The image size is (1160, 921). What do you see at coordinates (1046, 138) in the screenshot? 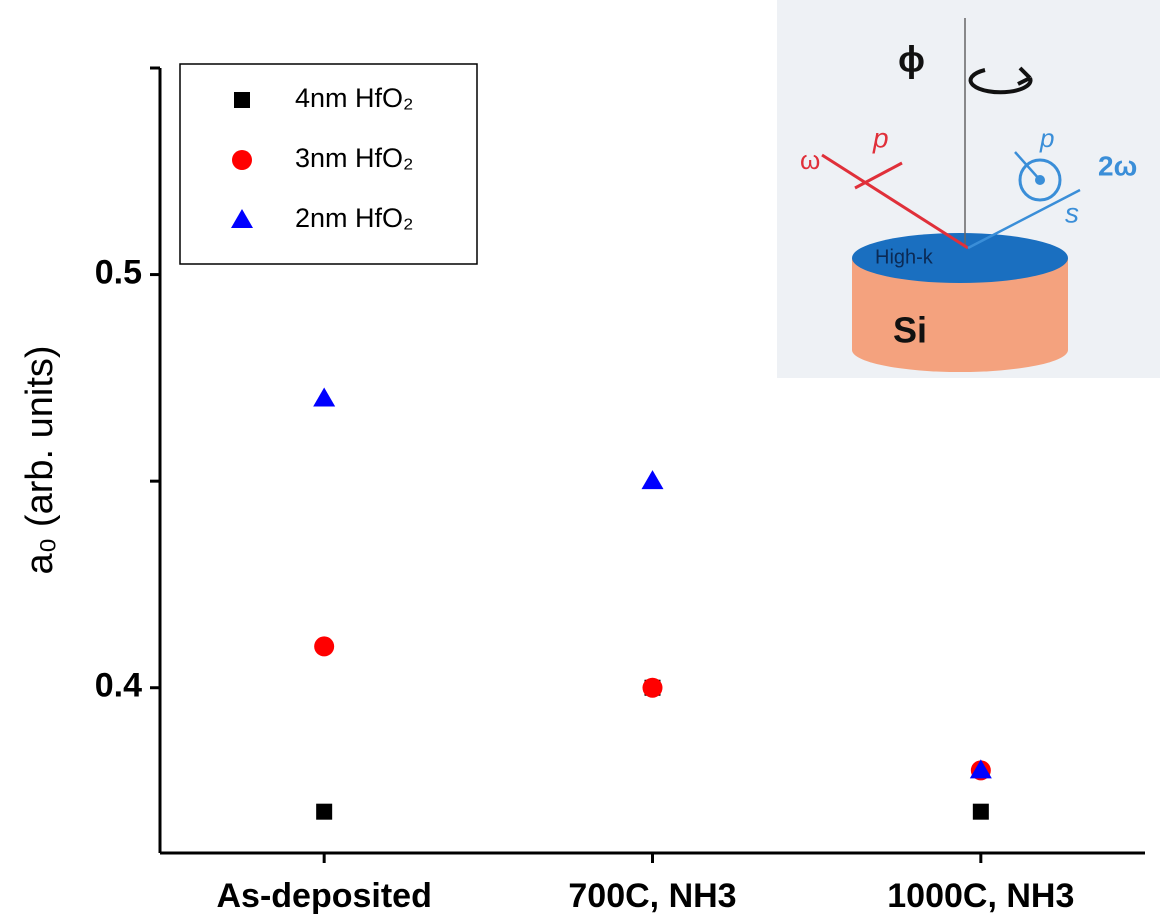
I see `p-out-label: p` at bounding box center [1046, 138].